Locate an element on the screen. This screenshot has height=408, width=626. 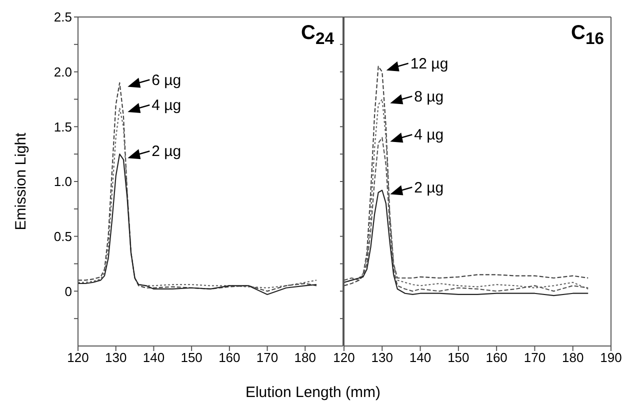
y-tick-label: 1.5 is located at coordinates (63, 126).